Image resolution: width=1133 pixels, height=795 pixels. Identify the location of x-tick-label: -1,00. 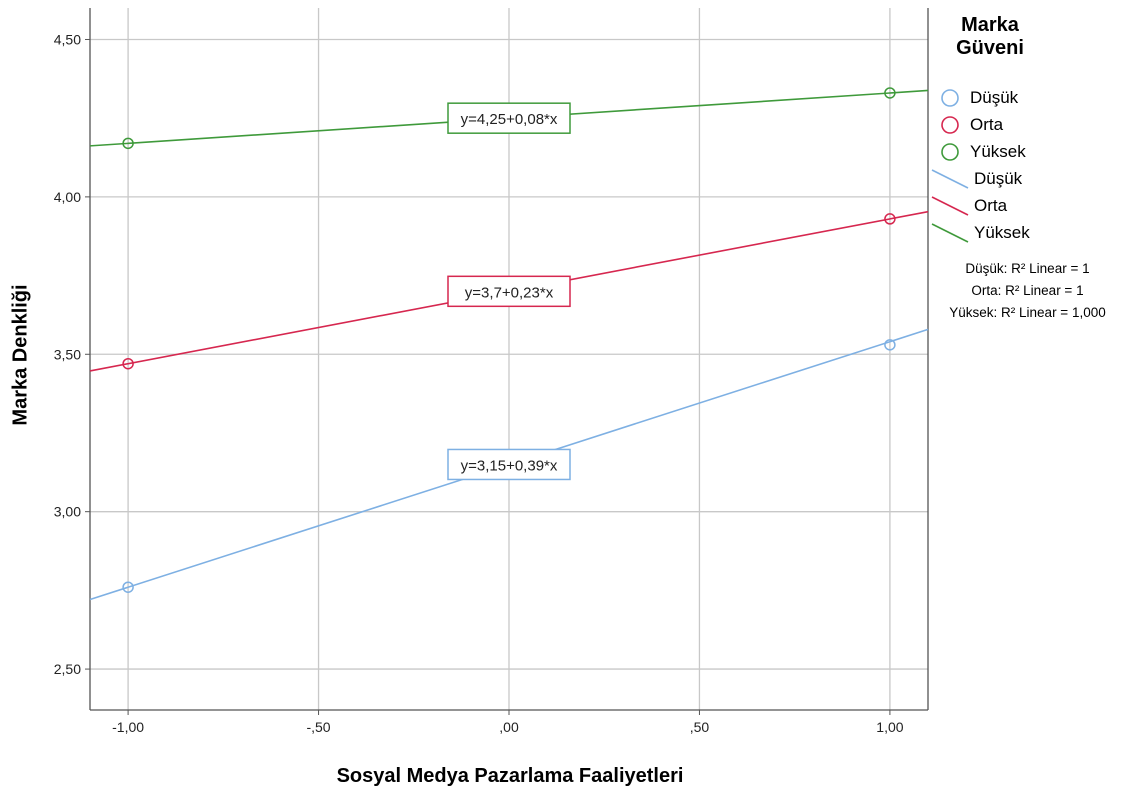
(128, 727).